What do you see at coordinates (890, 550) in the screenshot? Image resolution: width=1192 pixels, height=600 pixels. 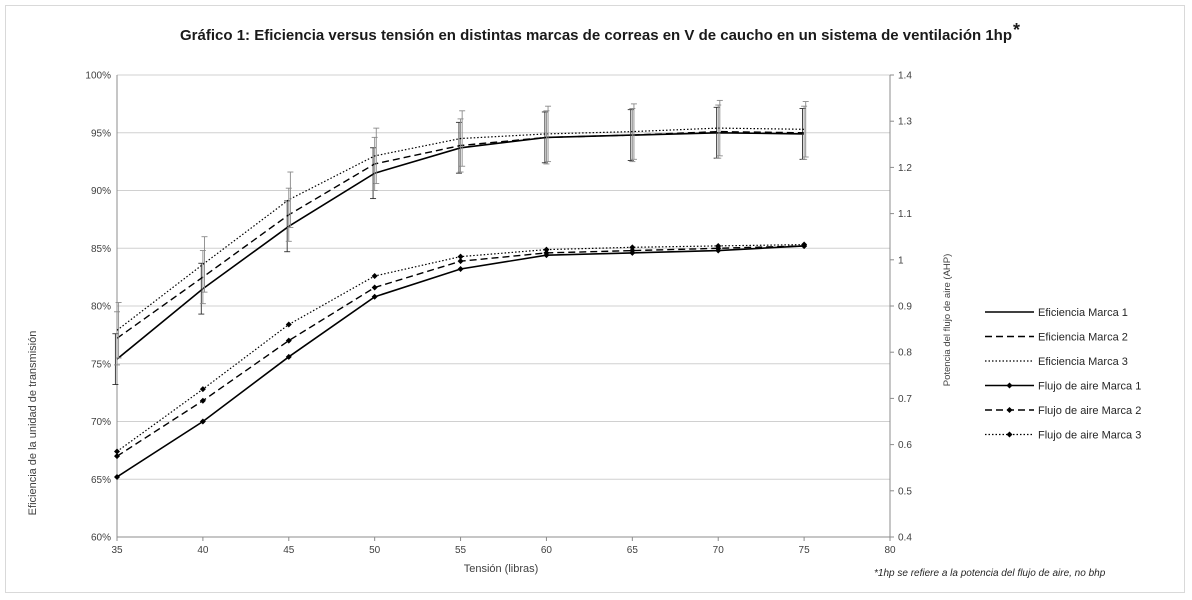 I see `x-tick-label: 80` at bounding box center [890, 550].